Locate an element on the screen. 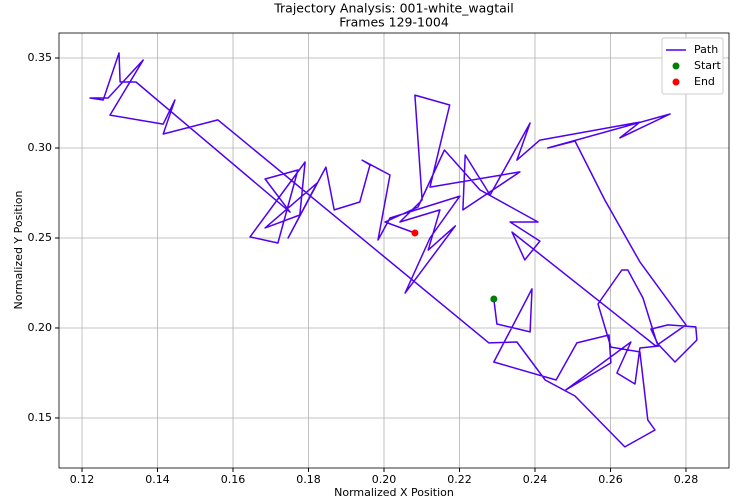 The width and height of the screenshot is (737, 503). x-tick-label: 0.18 is located at coordinates (308, 479).